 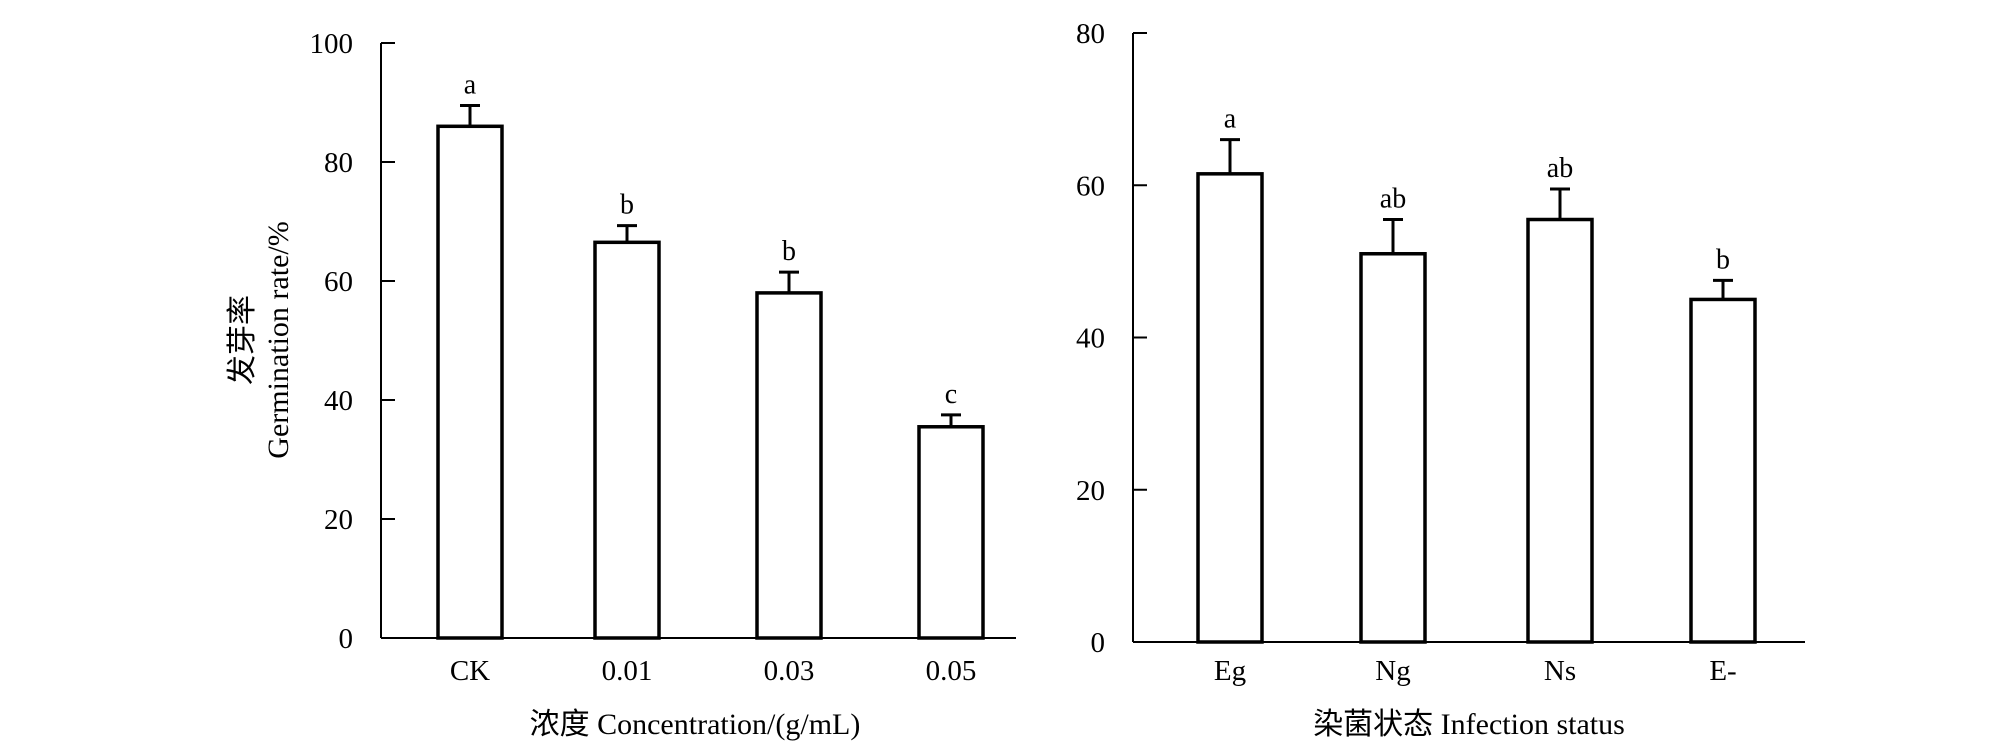 I want to click on x-tick-label: Eg, so click(x=1230, y=671).